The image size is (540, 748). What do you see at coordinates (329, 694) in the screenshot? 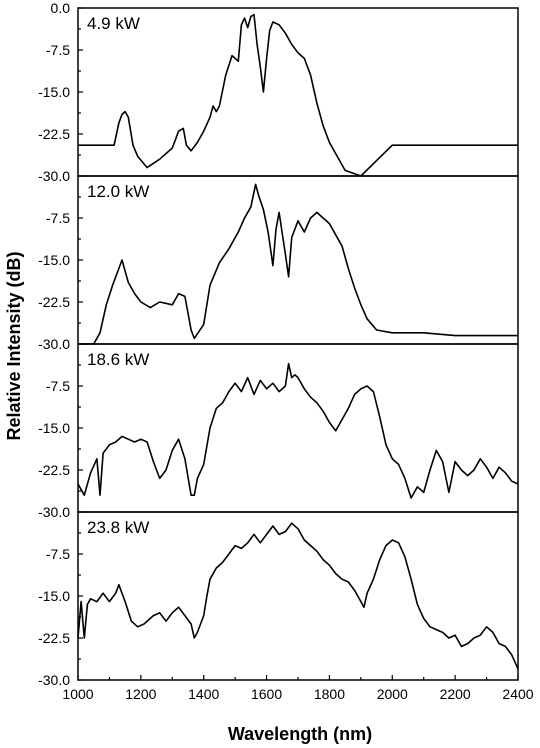
I see `x-tick-label: 1800` at bounding box center [329, 694].